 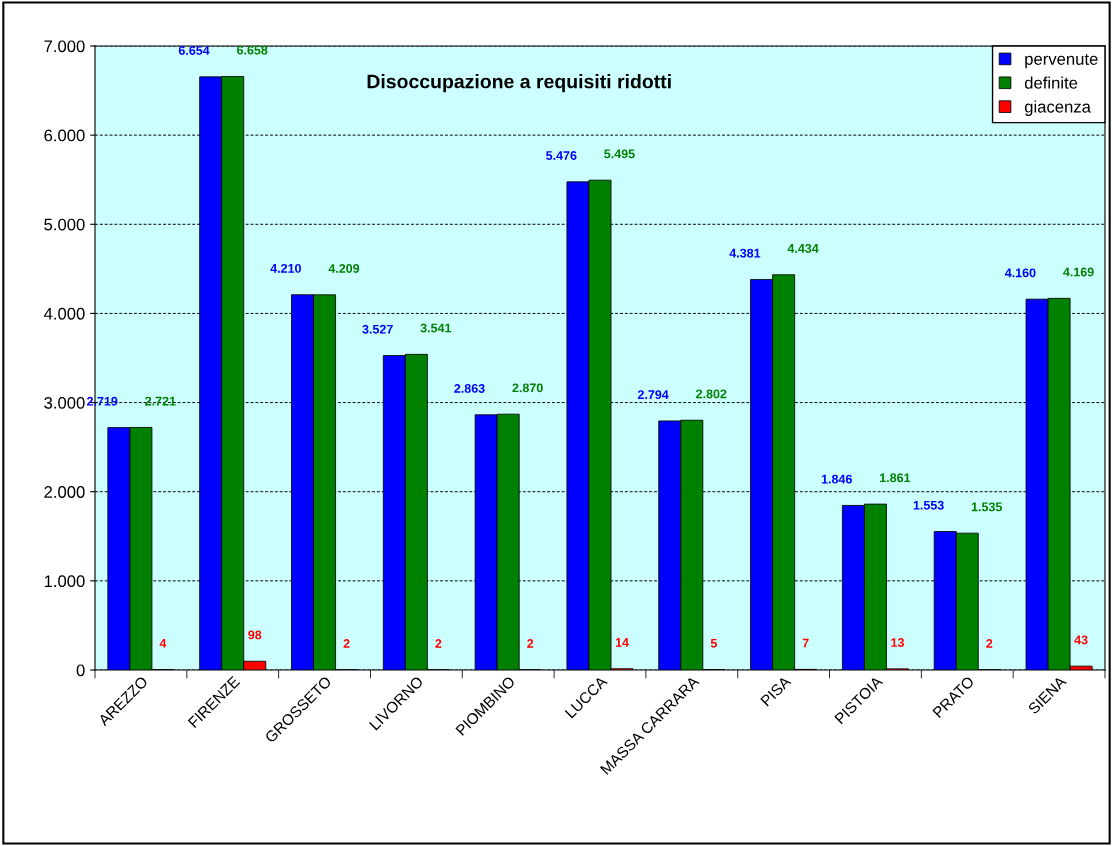 I want to click on legend-label: pervenute, so click(x=1061, y=61).